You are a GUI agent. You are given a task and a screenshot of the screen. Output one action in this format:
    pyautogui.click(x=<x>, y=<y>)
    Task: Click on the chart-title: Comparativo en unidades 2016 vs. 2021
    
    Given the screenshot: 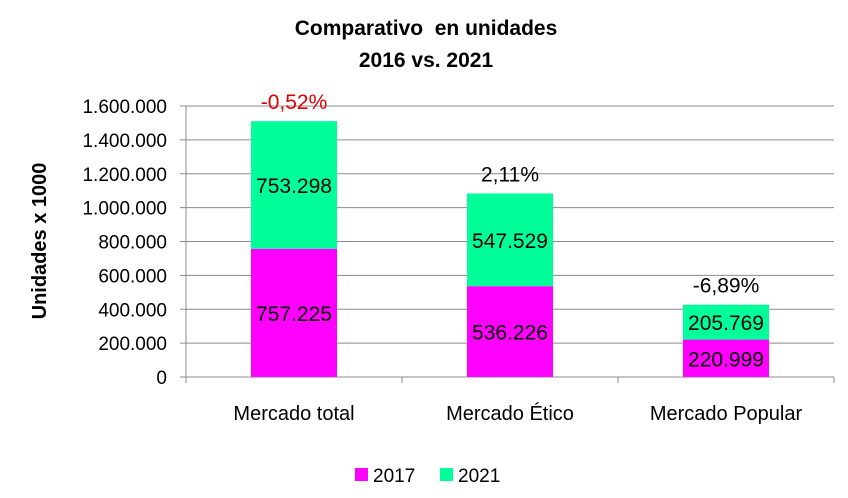 What is the action you would take?
    pyautogui.click(x=426, y=44)
    